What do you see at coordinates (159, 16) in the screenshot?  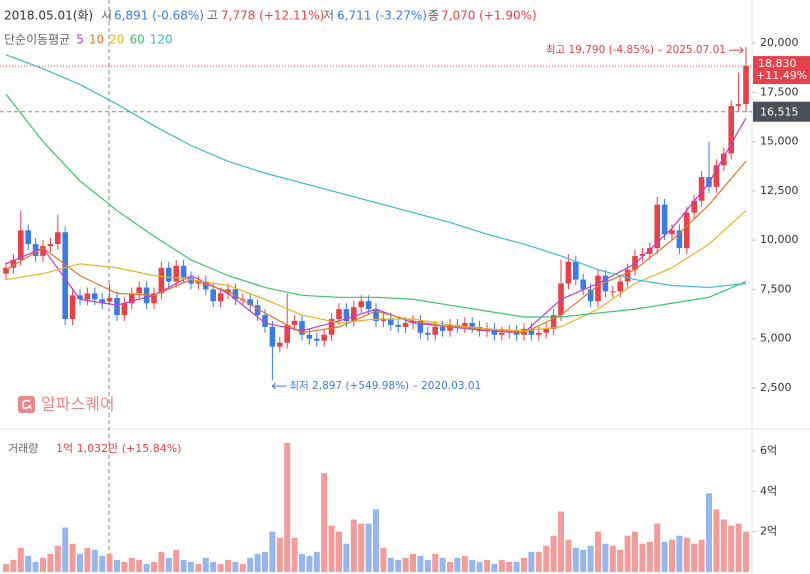 I see `header-open: 6,891 (-0.68%)` at bounding box center [159, 16].